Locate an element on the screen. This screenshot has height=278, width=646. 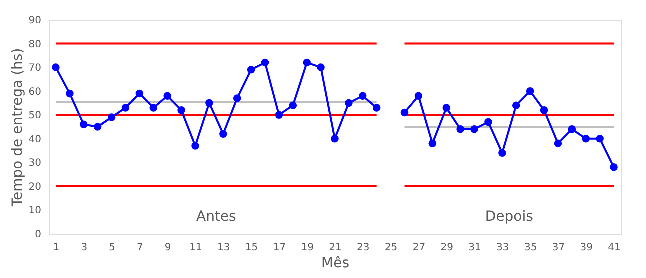
x-tick-label: 27 is located at coordinates (419, 248).